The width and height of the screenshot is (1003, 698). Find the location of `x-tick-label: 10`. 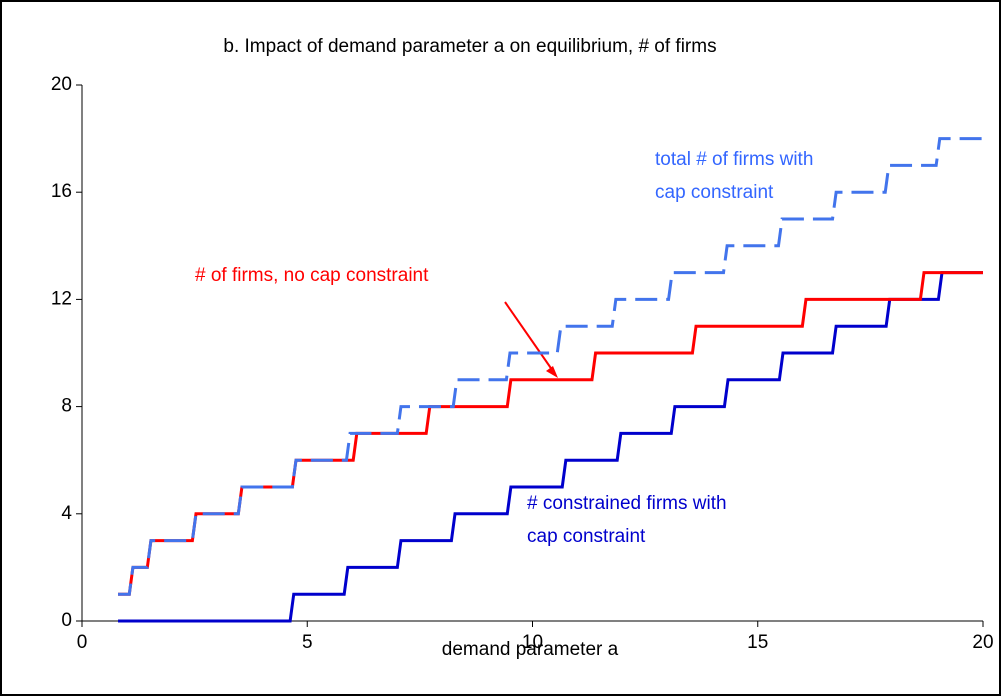

x-tick-label: 10 is located at coordinates (532, 642).